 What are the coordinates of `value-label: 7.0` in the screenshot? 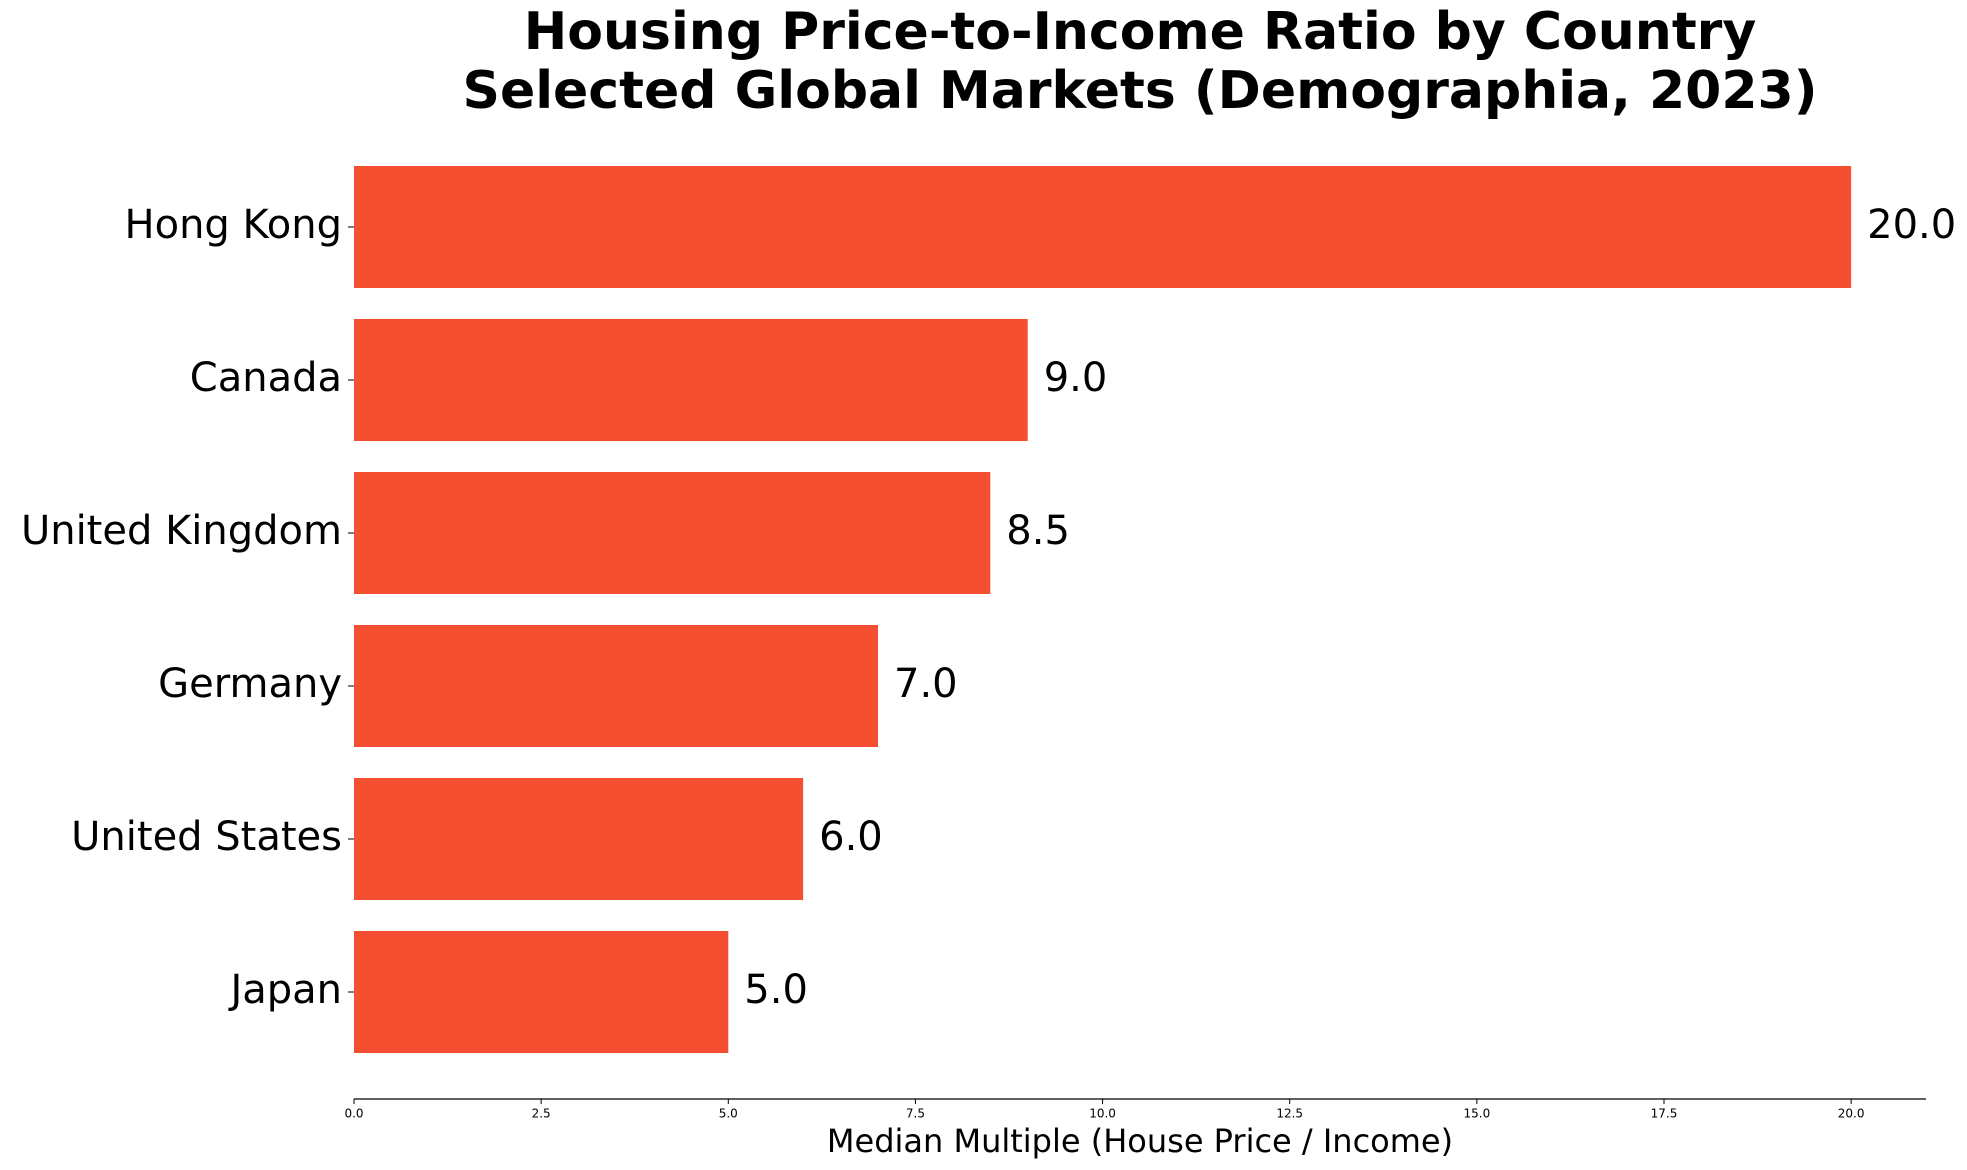 It's located at (926, 684).